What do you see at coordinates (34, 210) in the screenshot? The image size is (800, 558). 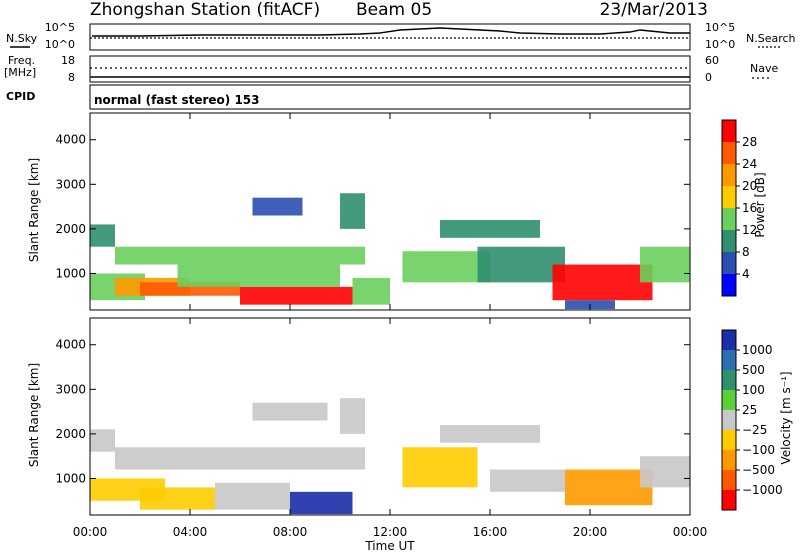 I see `power-y-axis-label: Slant Range [km]` at bounding box center [34, 210].